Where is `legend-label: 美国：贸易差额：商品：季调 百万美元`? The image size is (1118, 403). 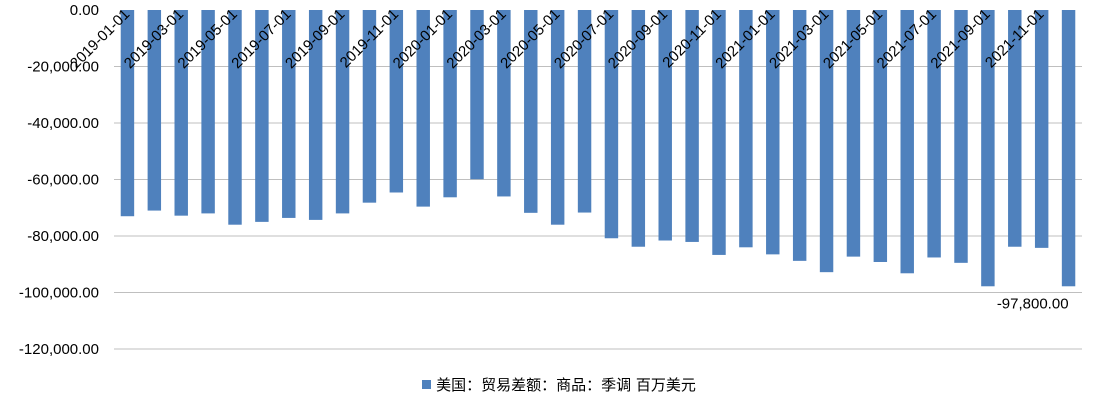 legend-label: 美国：贸易差额：商品：季调 百万美元 is located at coordinates (566, 385).